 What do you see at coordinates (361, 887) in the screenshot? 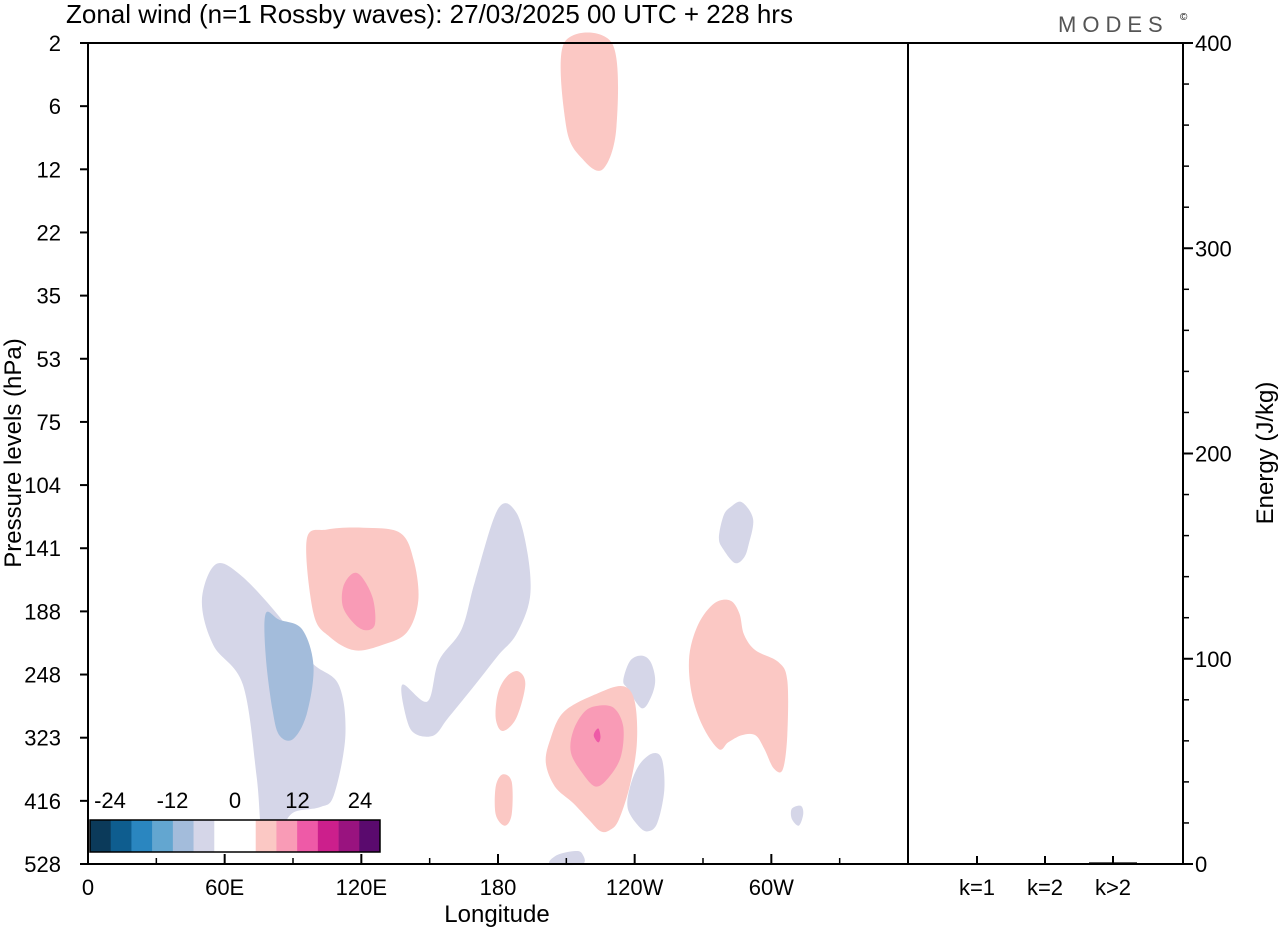
I see `x-tick-label-2: 120E` at bounding box center [361, 887].